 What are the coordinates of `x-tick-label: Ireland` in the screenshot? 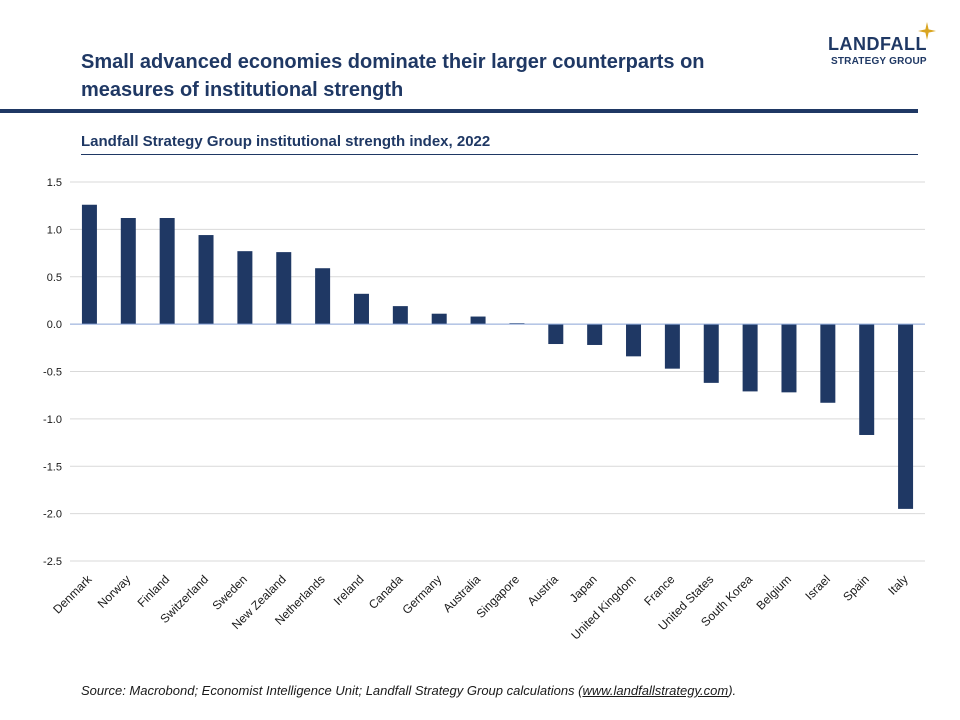 It's located at (349, 590).